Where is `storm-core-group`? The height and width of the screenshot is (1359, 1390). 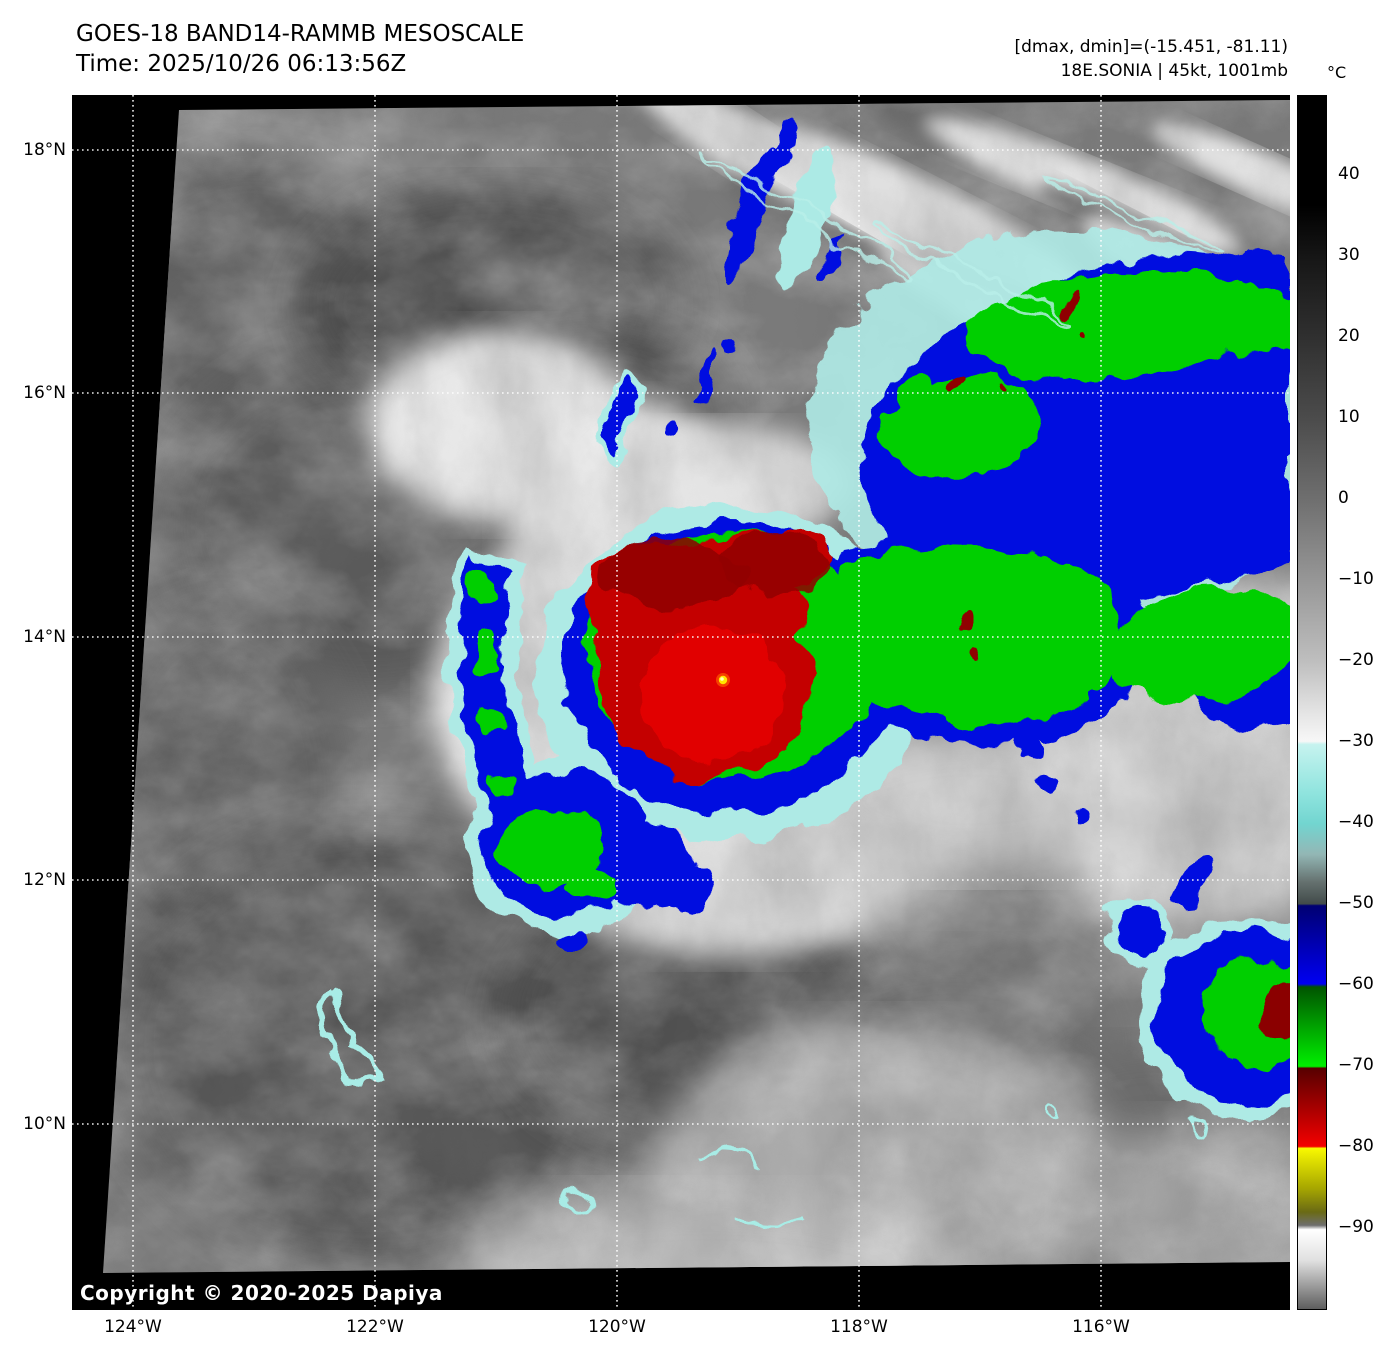
storm-core-group is located at coordinates (710, 655).